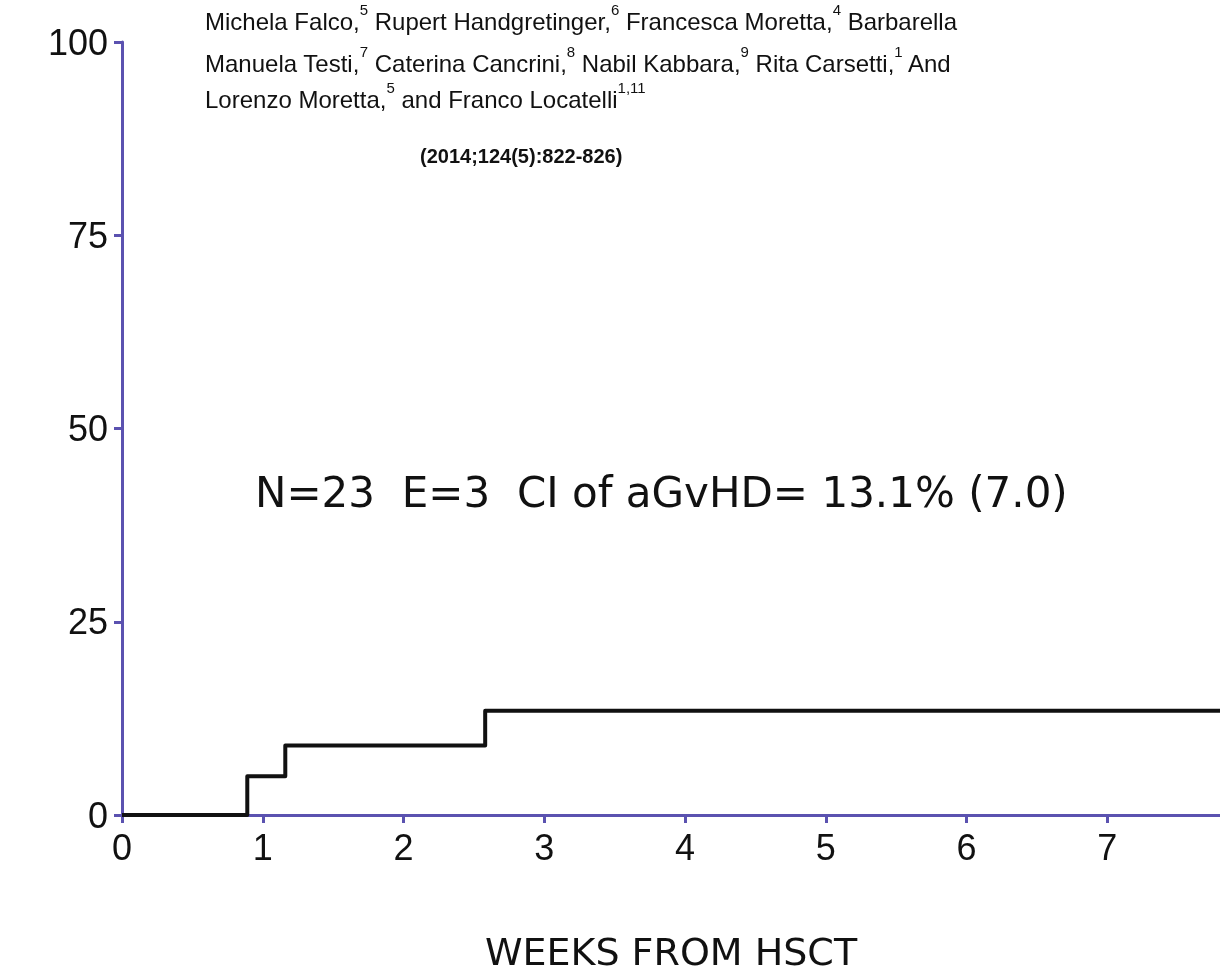 The height and width of the screenshot is (980, 1220). What do you see at coordinates (87, 622) in the screenshot?
I see `y-tick-label: 25` at bounding box center [87, 622].